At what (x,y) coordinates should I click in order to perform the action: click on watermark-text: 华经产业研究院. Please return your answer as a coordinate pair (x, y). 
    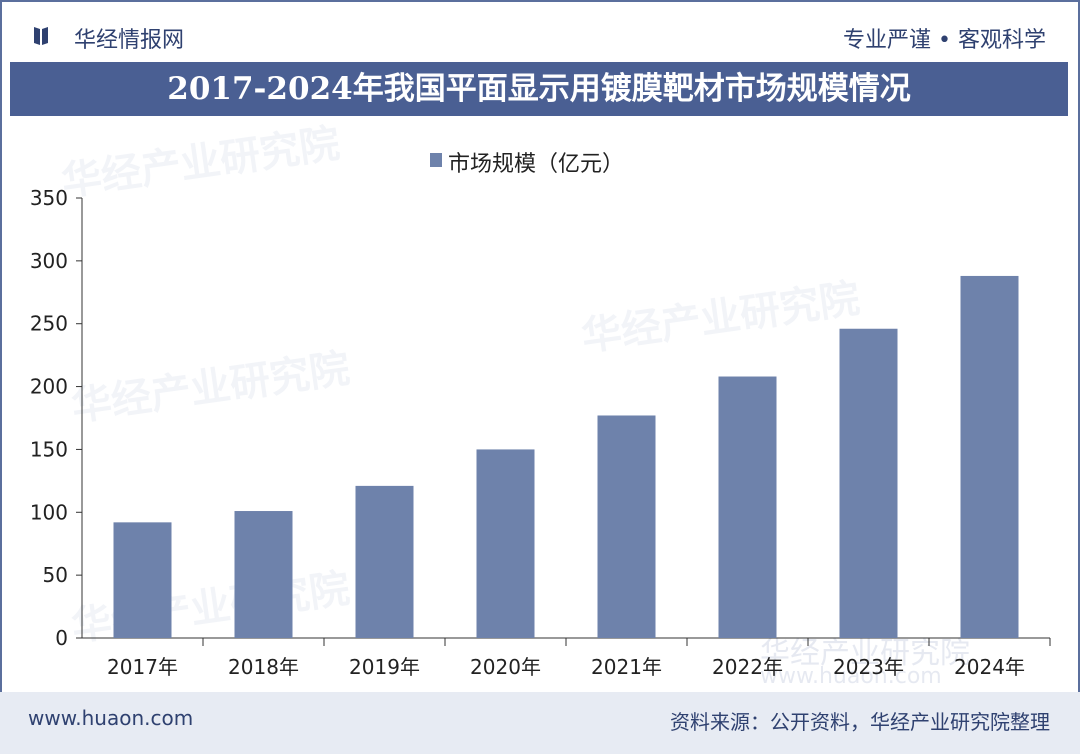
    Looking at the image, I should click on (865, 653).